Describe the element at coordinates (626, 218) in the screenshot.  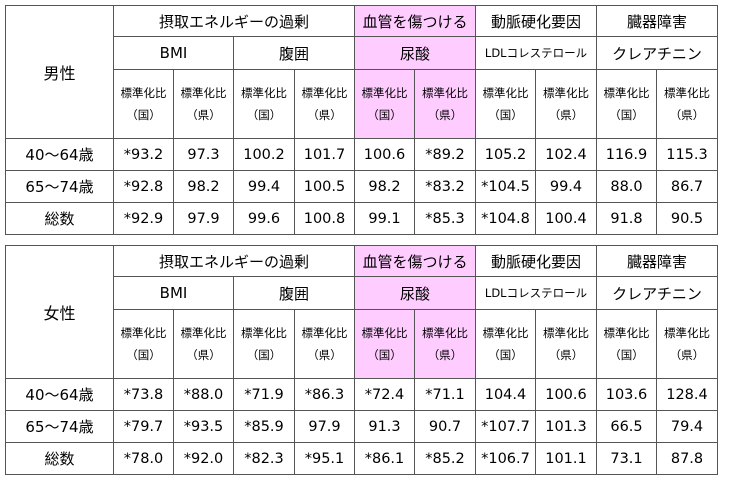
I see `value-cell: 91.8` at that location.